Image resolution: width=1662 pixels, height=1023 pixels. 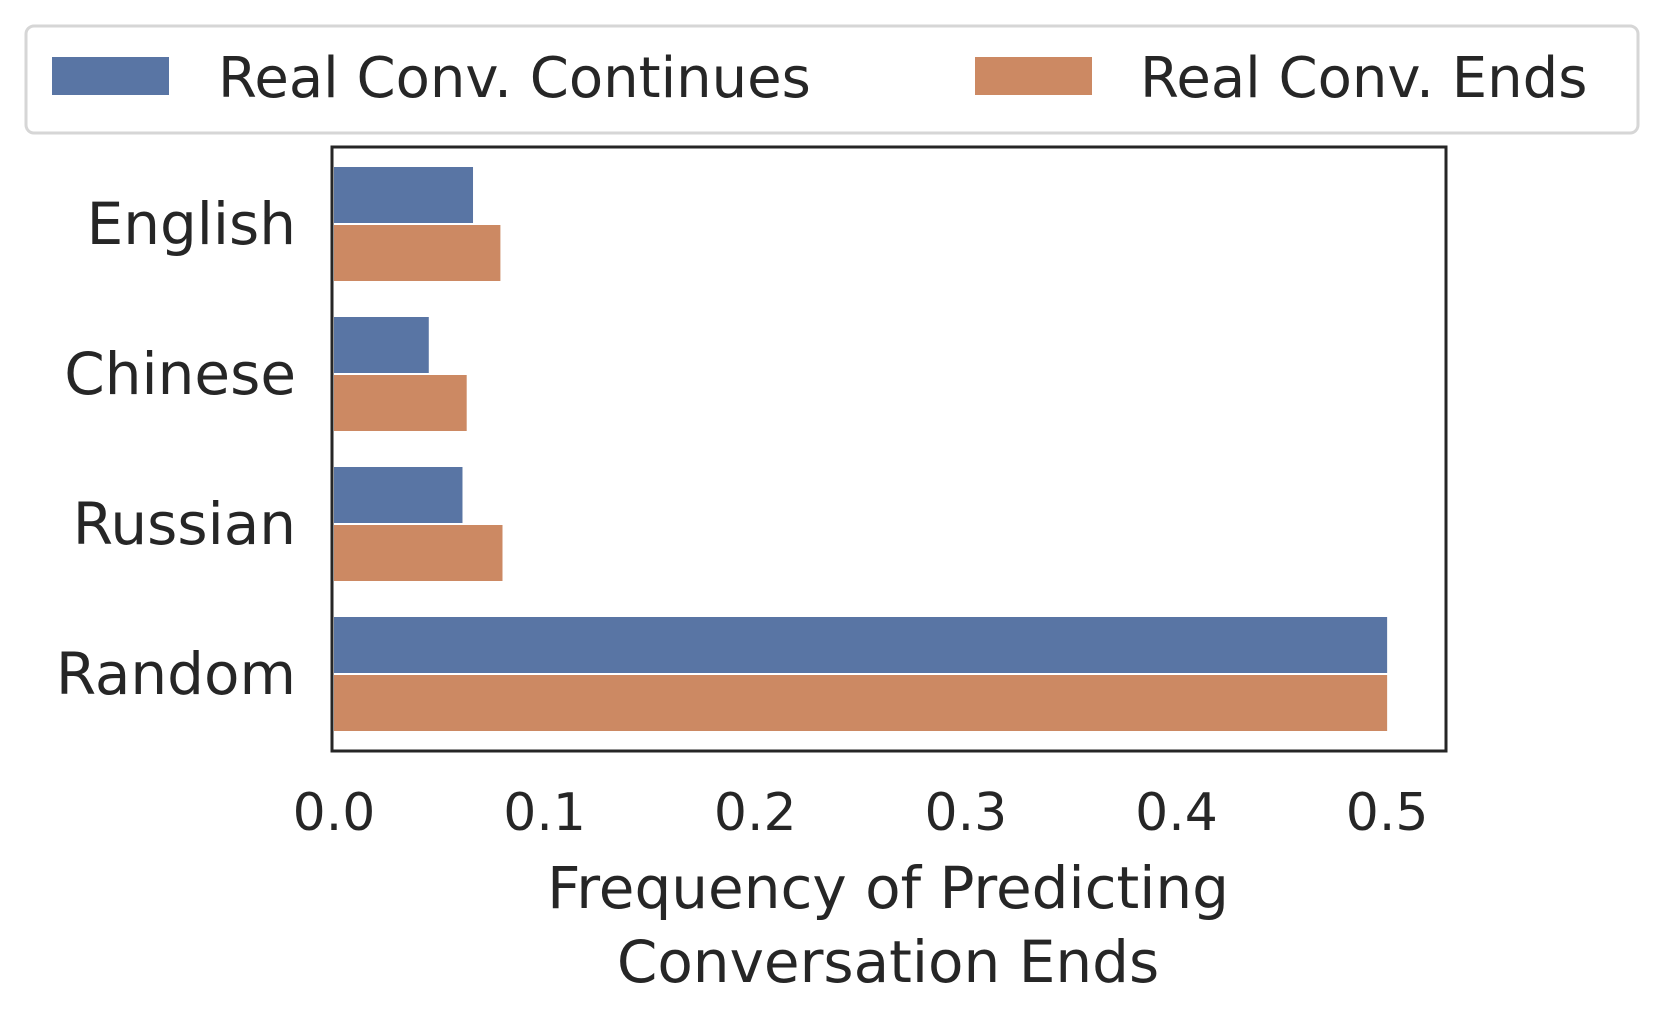 I want to click on bar-chinese-ends, so click(x=400, y=403).